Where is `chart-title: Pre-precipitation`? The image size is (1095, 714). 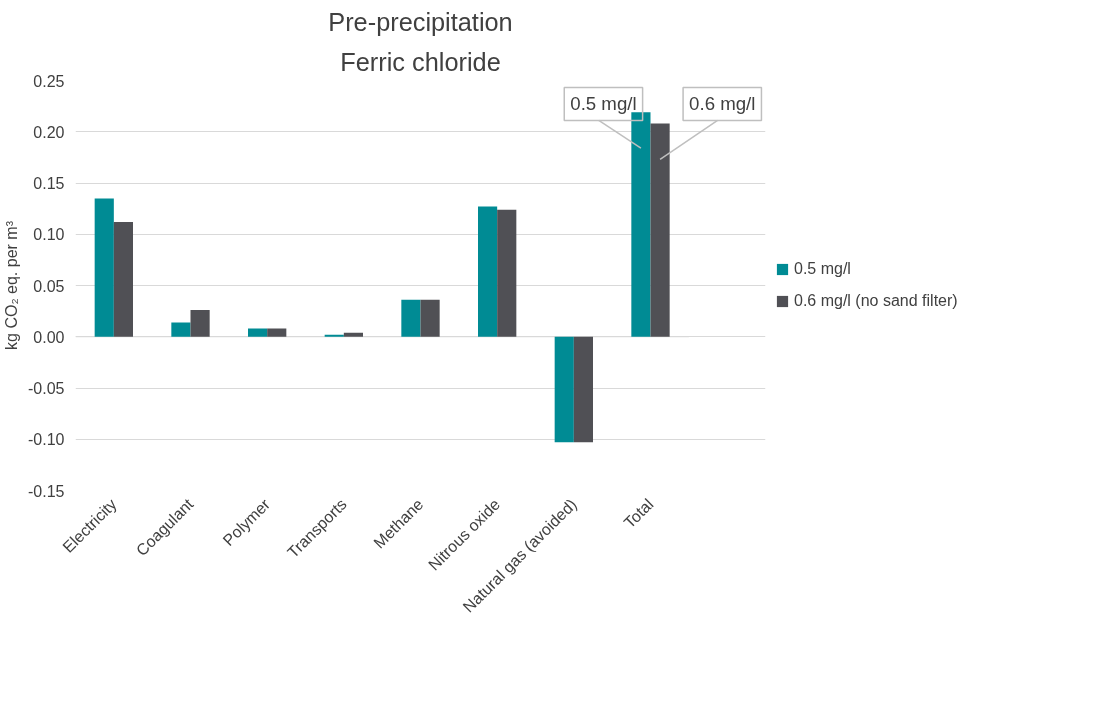 chart-title: Pre-precipitation is located at coordinates (420, 21).